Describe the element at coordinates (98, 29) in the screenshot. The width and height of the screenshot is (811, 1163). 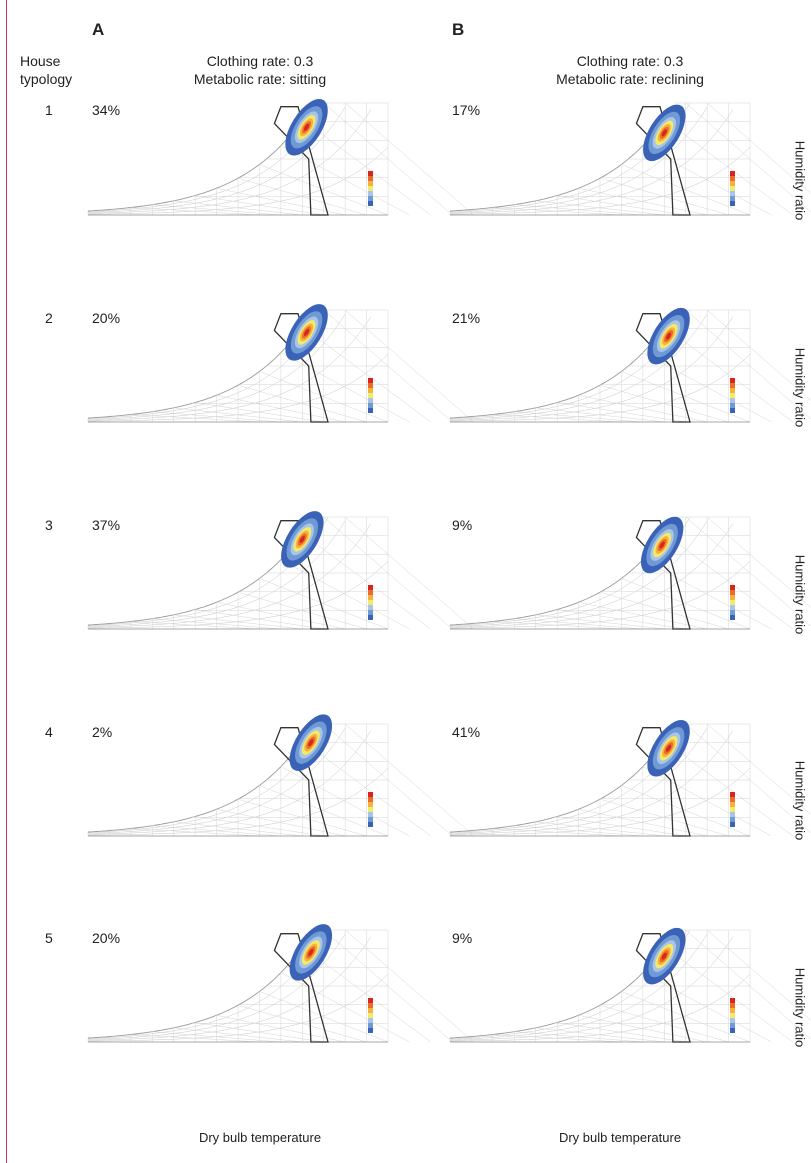
I see `panel-letter-a: A` at that location.